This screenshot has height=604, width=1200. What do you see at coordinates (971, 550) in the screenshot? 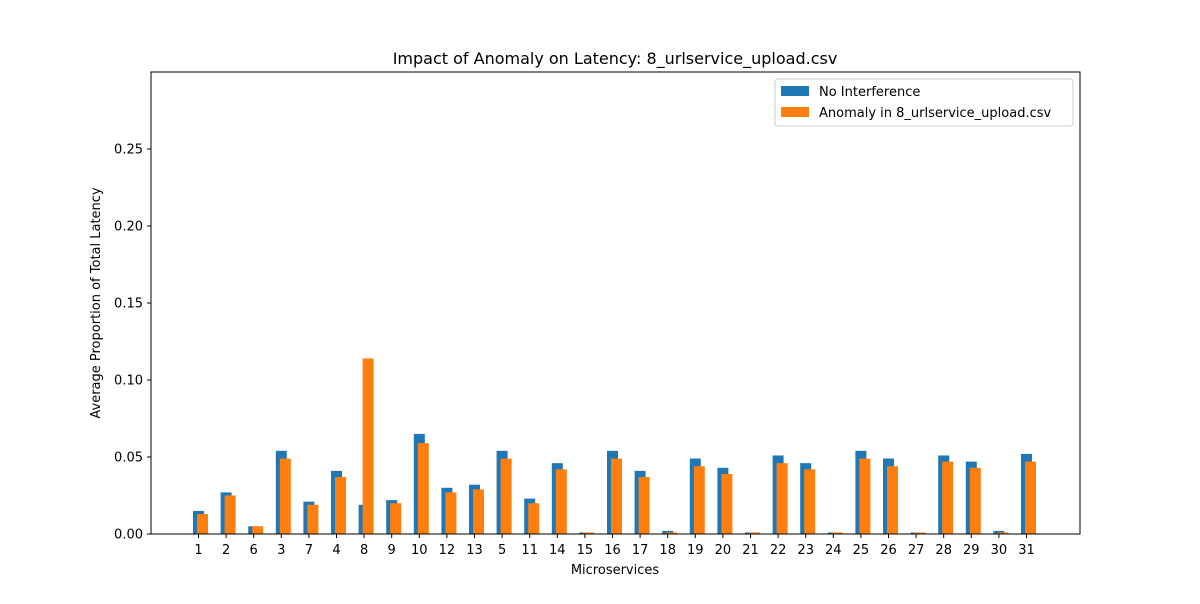
I see `x-tick-label: 29` at bounding box center [971, 550].